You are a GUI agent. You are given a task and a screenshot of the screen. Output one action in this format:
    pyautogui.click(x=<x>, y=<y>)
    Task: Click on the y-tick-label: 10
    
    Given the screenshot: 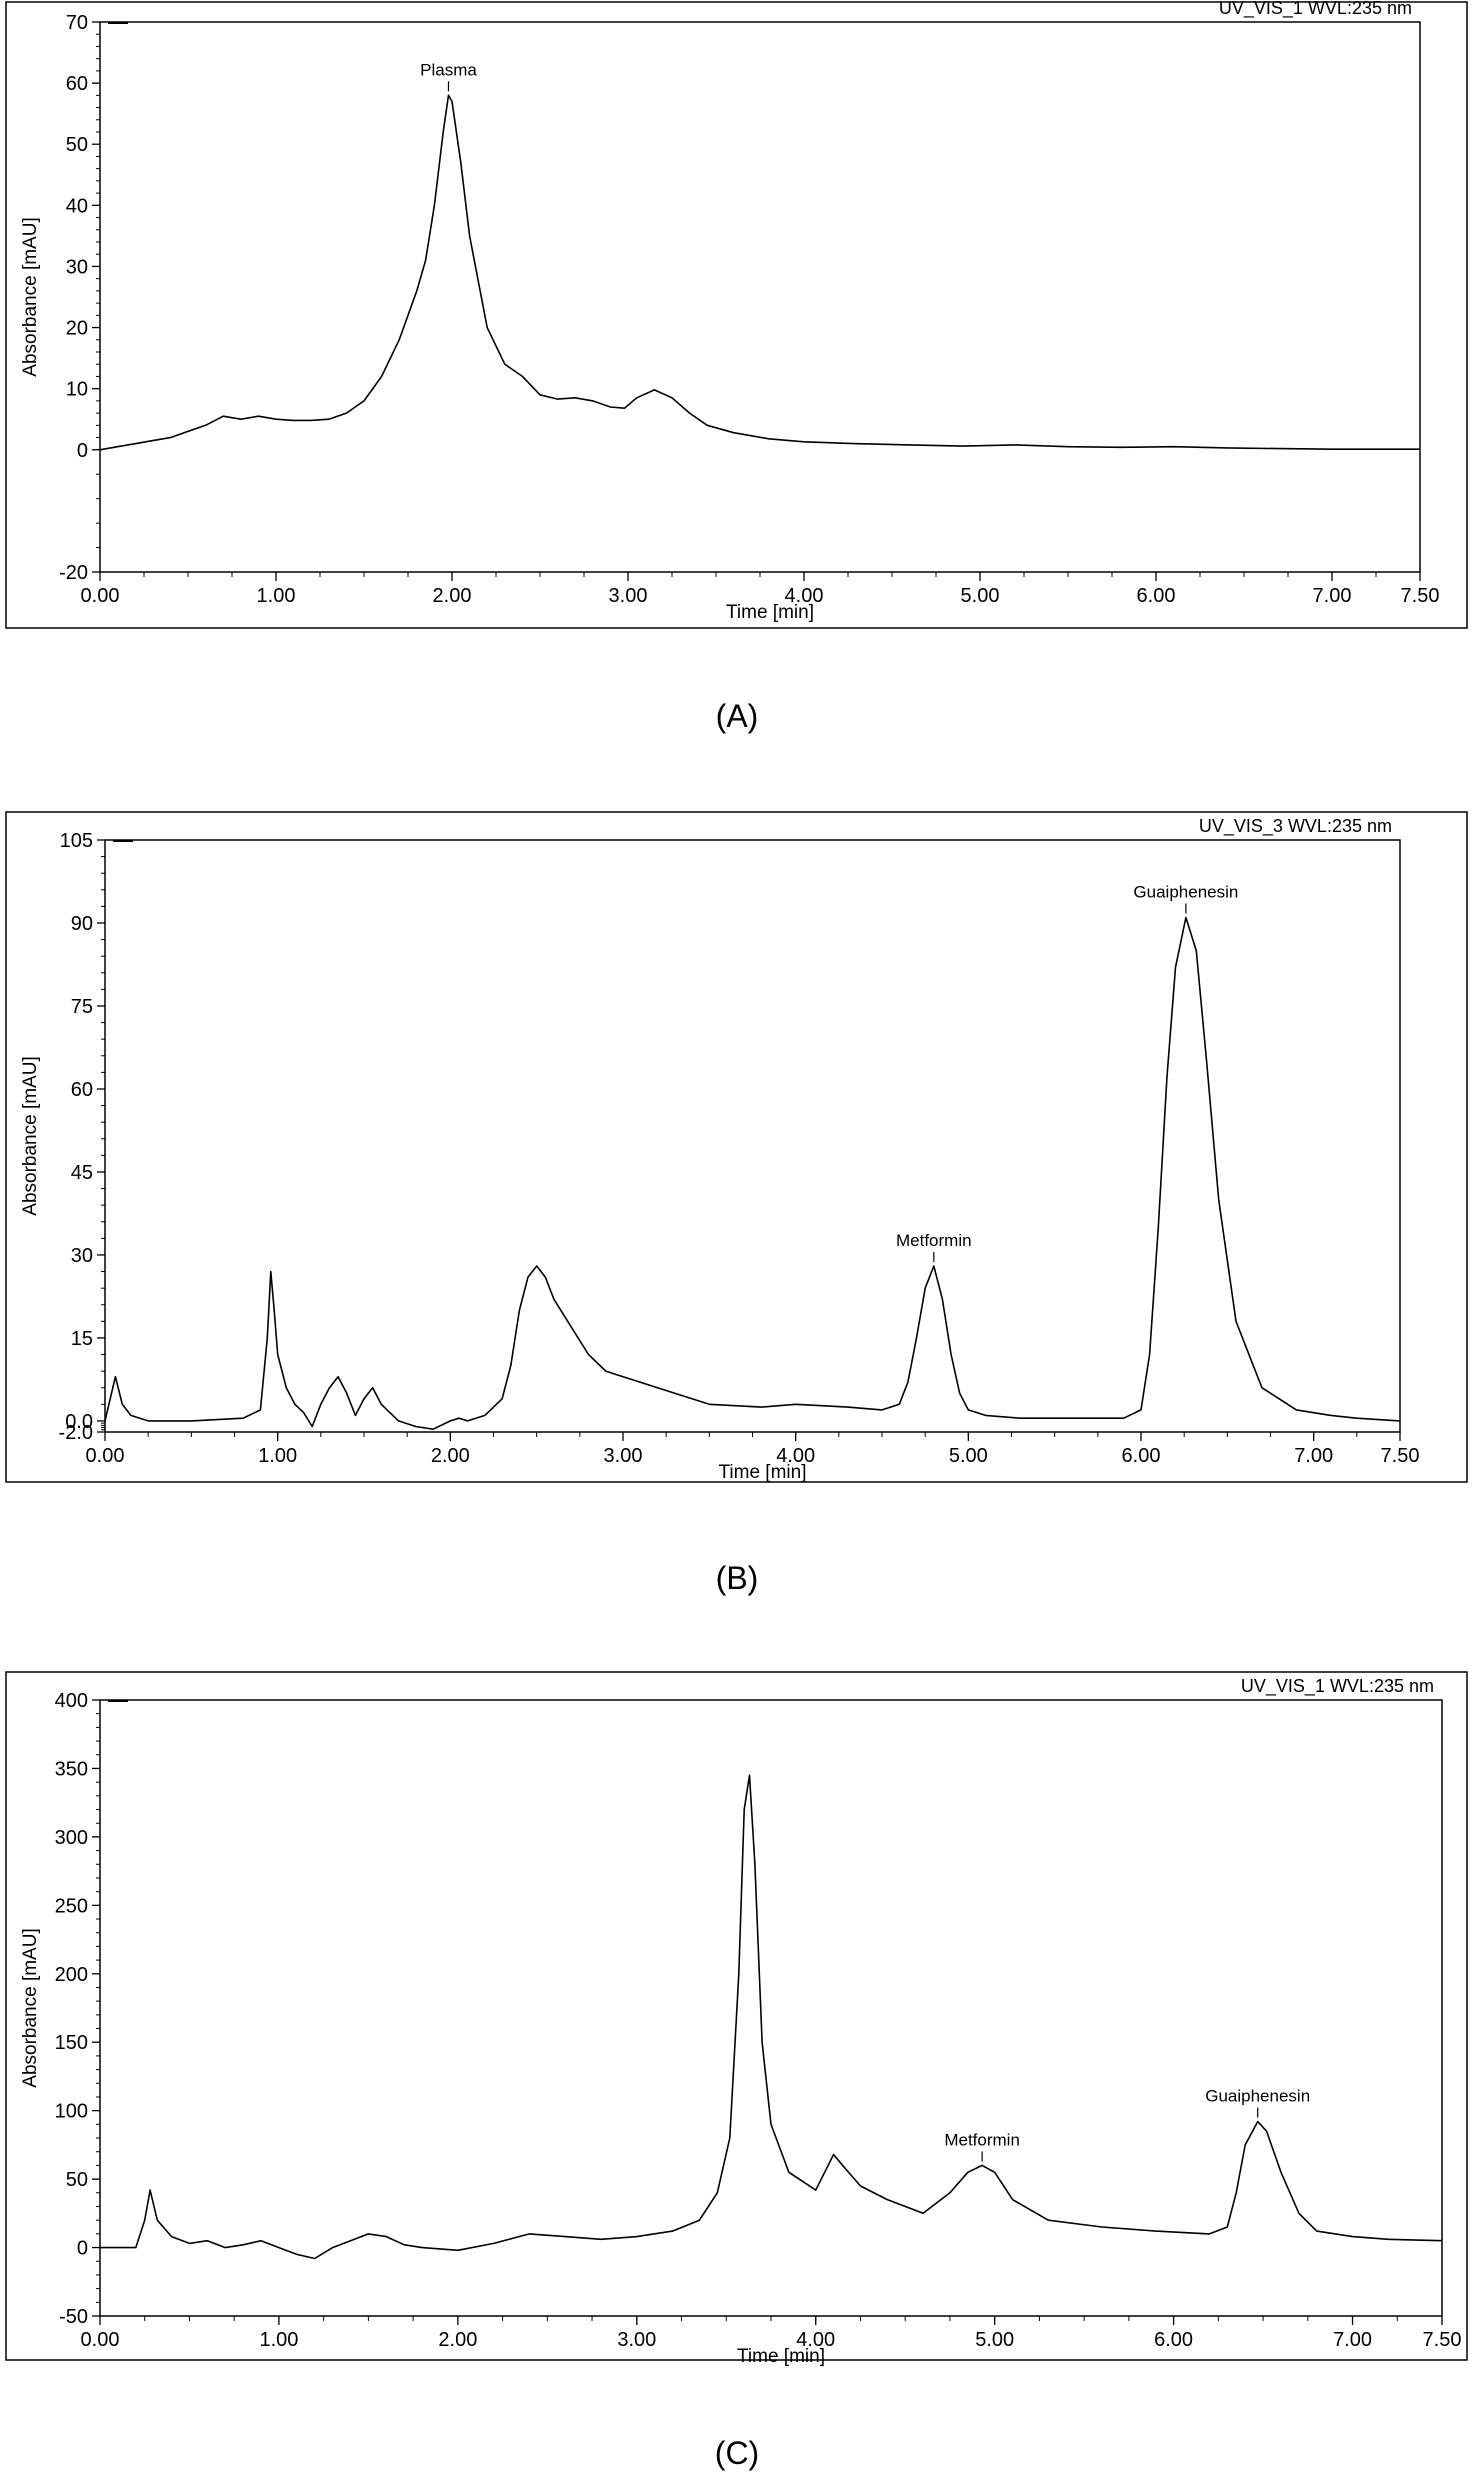 What is the action you would take?
    pyautogui.click(x=77, y=390)
    